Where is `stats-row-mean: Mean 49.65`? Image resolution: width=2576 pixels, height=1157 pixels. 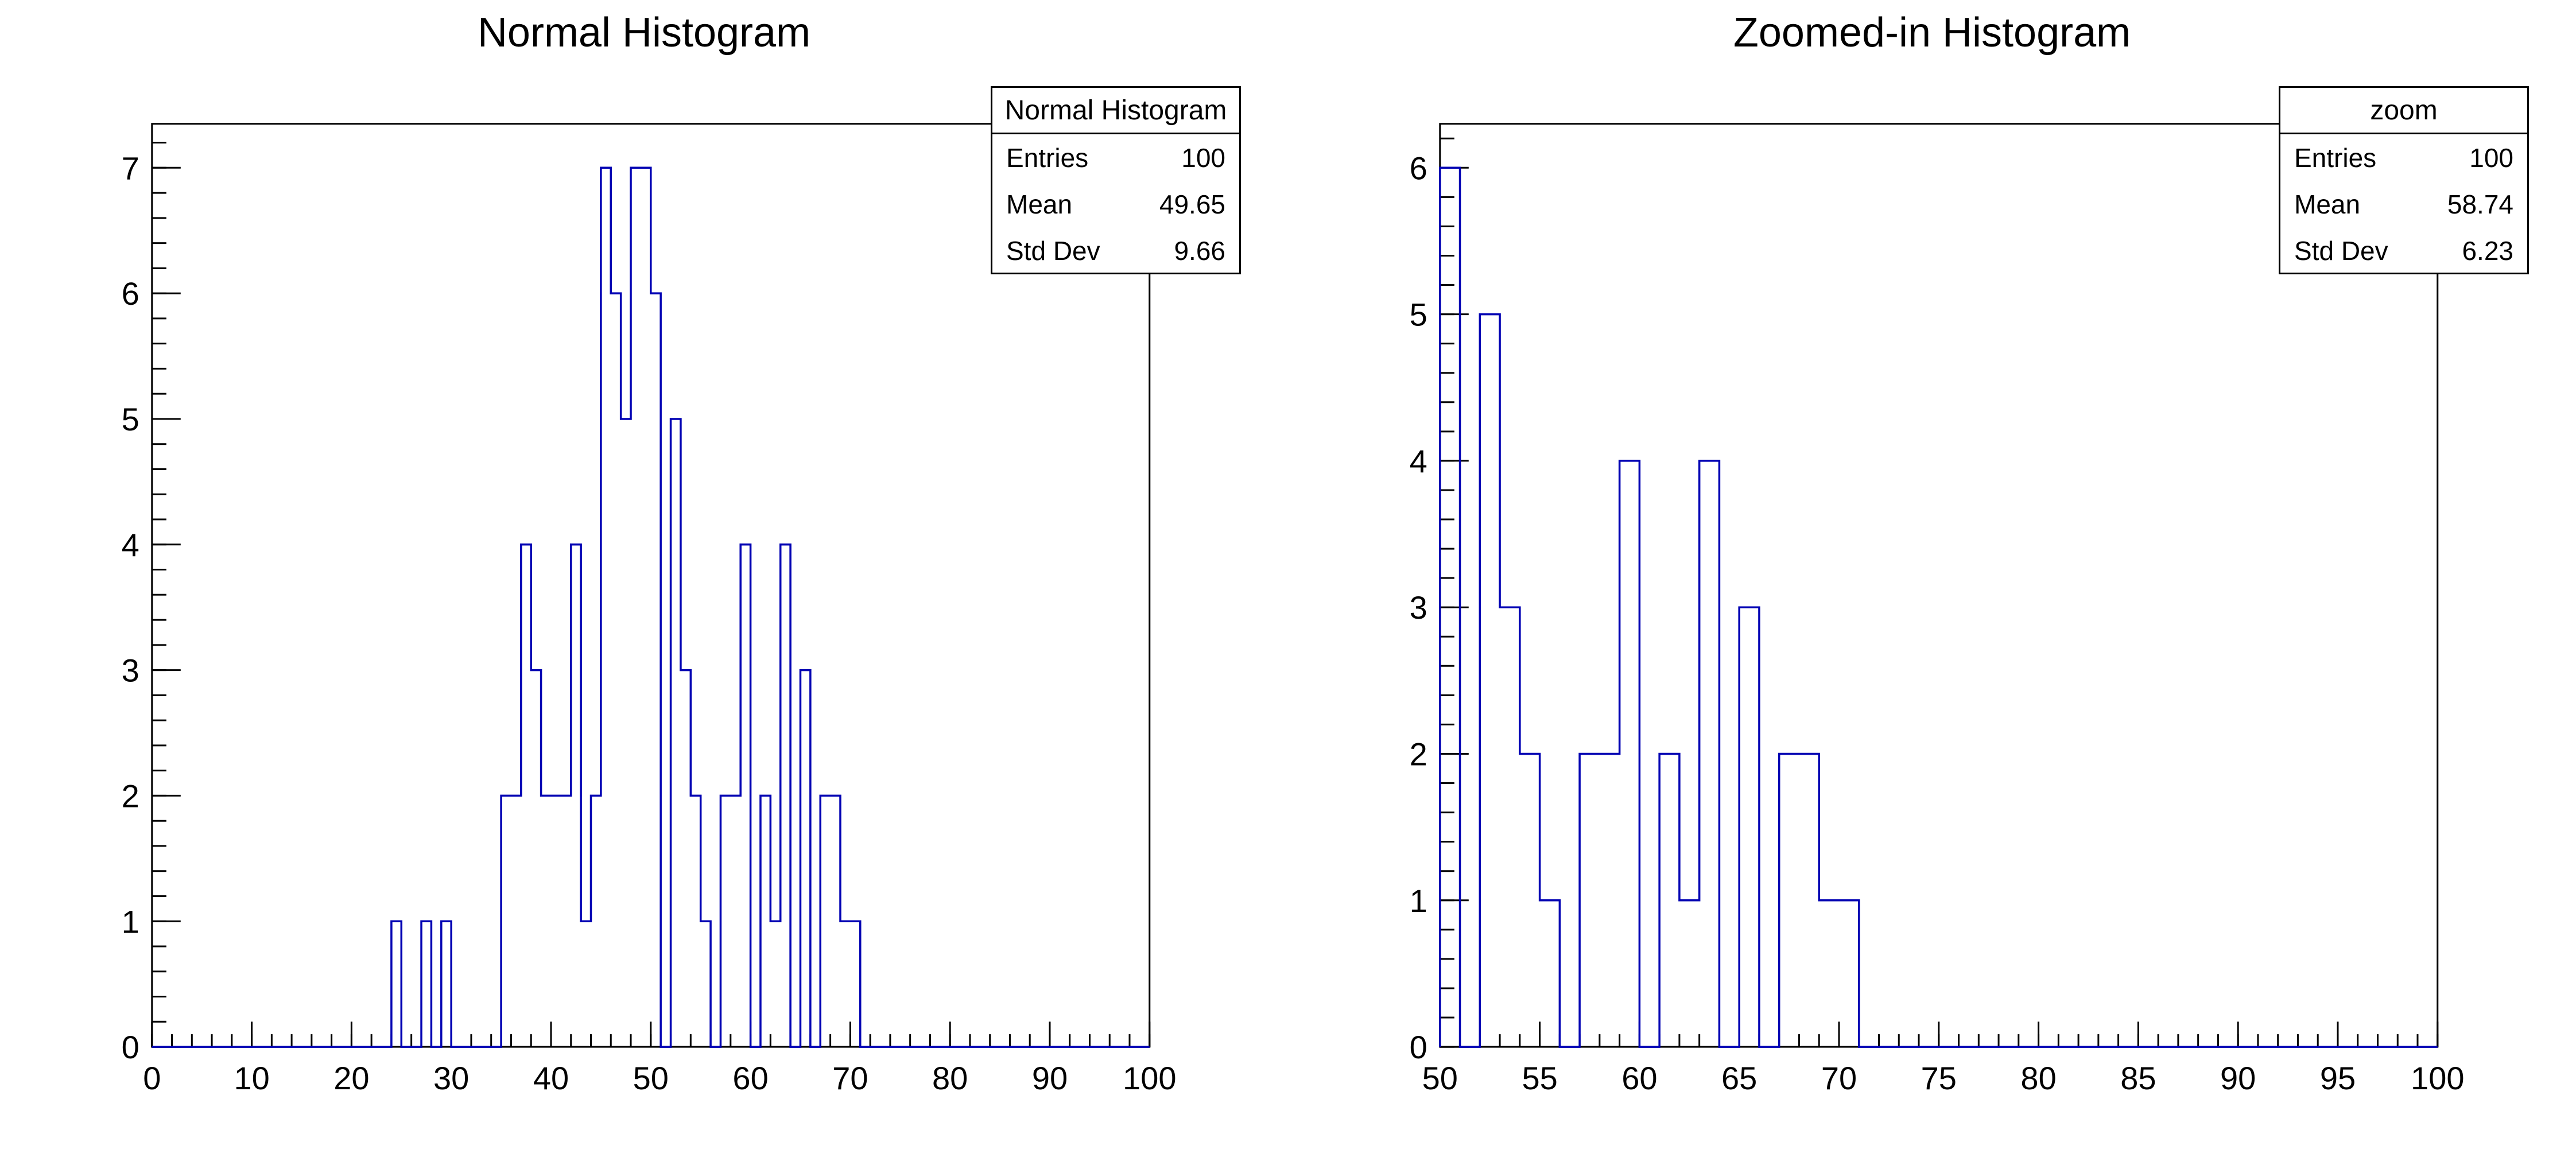 stats-row-mean: Mean 49.65 is located at coordinates (1115, 204).